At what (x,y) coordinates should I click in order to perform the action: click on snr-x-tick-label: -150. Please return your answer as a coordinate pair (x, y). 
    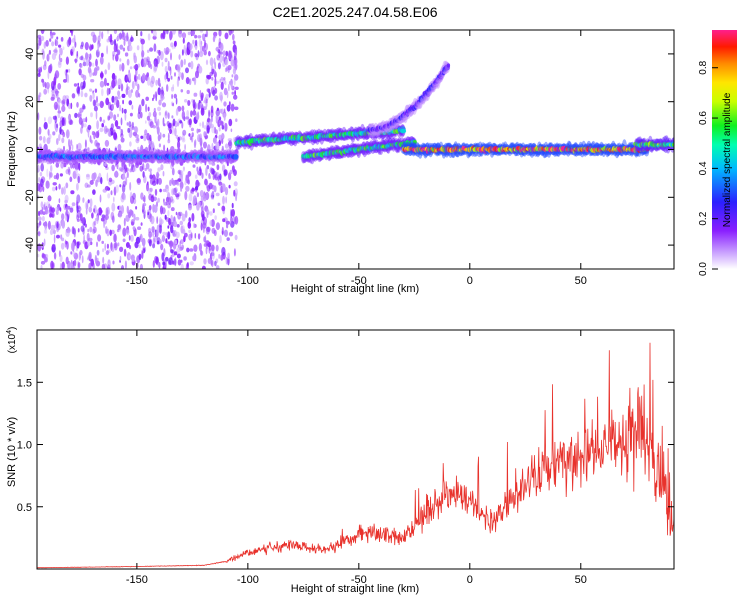
    Looking at the image, I should click on (137, 580).